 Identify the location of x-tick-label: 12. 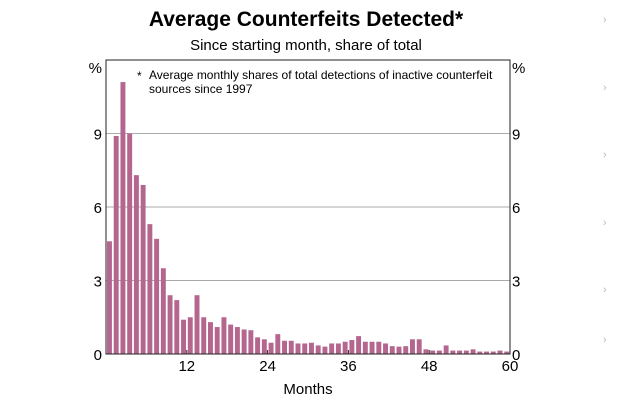
(186, 366).